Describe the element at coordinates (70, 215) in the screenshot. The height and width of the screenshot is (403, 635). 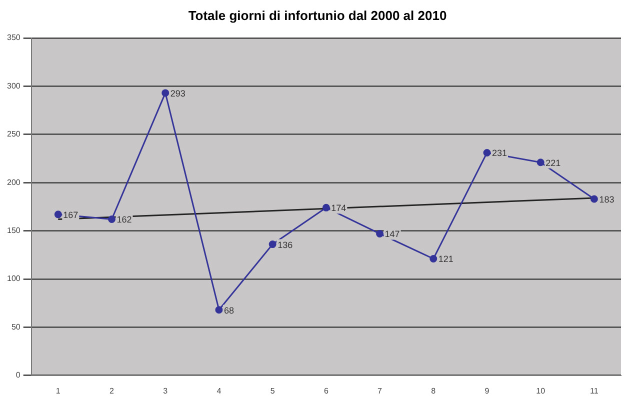
I see `data-label: 167` at that location.